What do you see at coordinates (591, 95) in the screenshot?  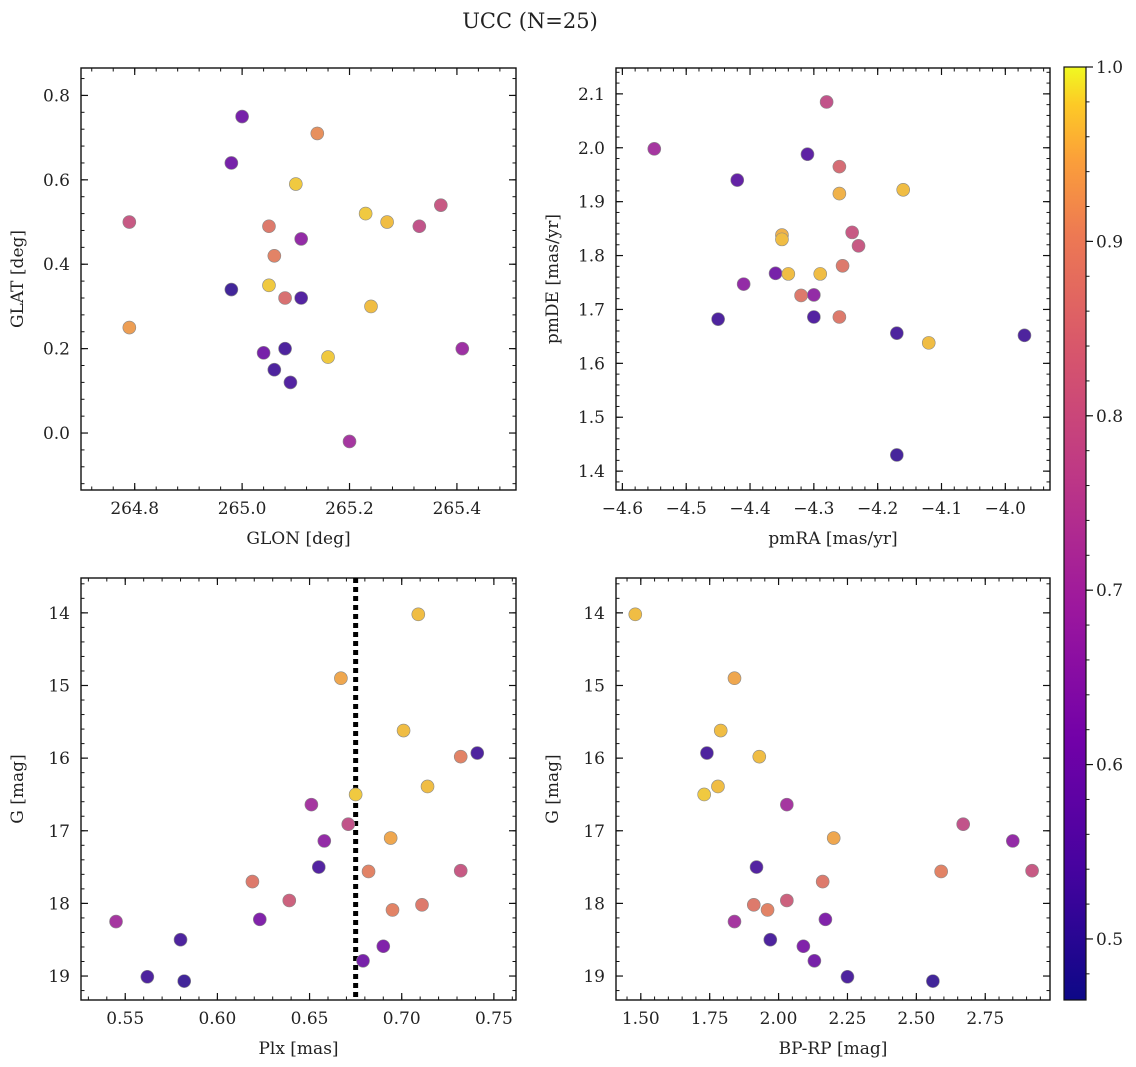 I see `y-tick-label: 2.1` at bounding box center [591, 95].